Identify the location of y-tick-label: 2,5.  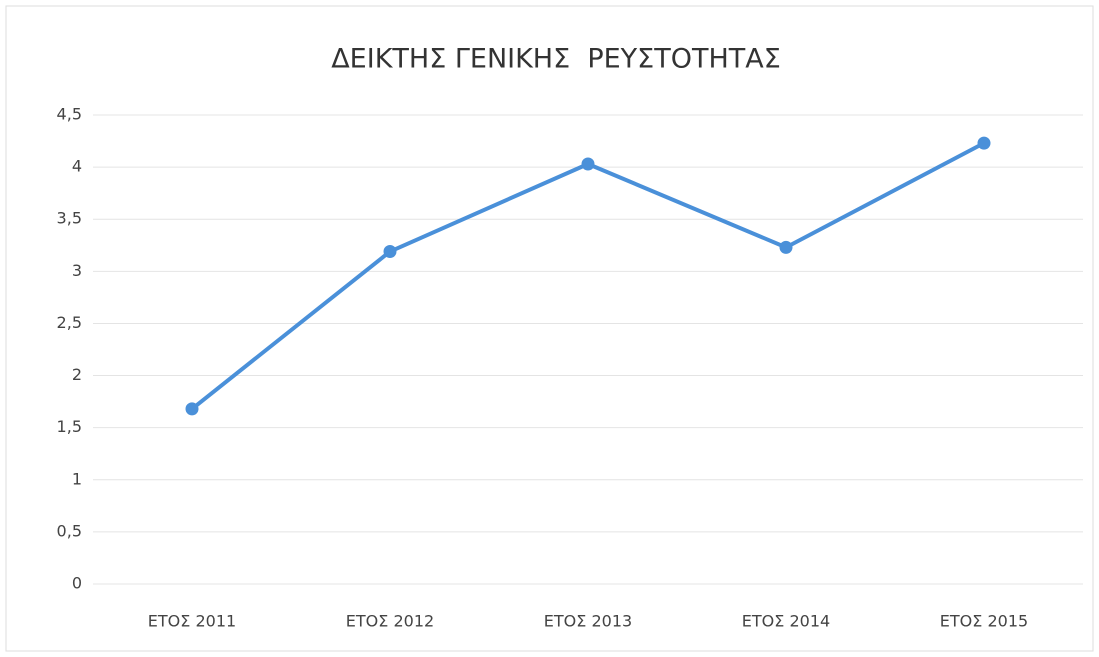
(69, 322).